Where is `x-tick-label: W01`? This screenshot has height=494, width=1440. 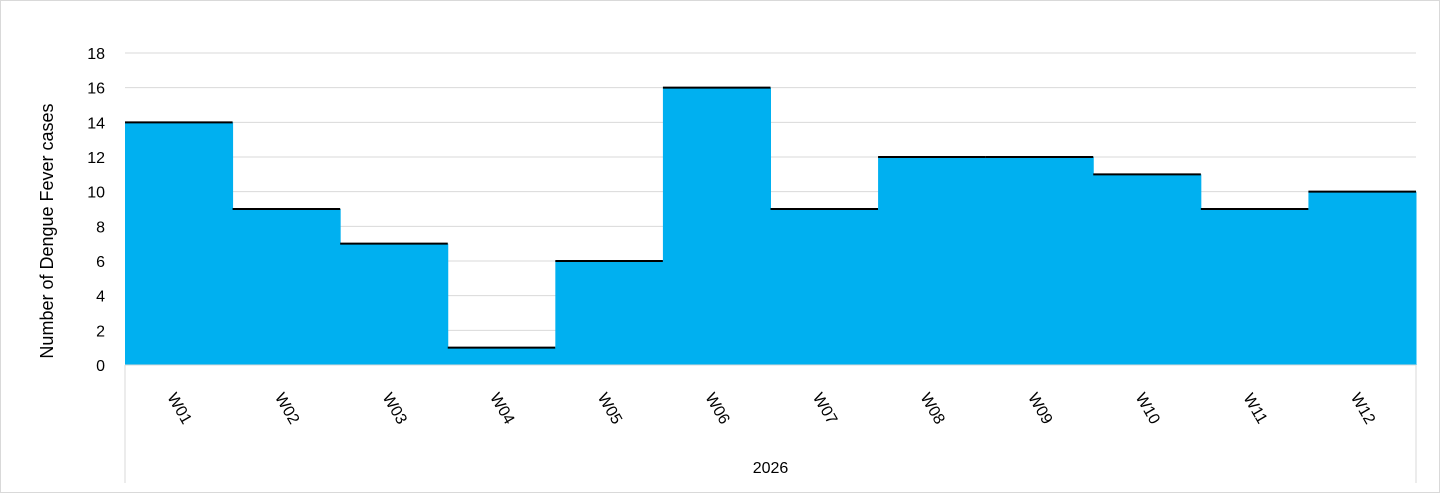 x-tick-label: W01 is located at coordinates (178, 408).